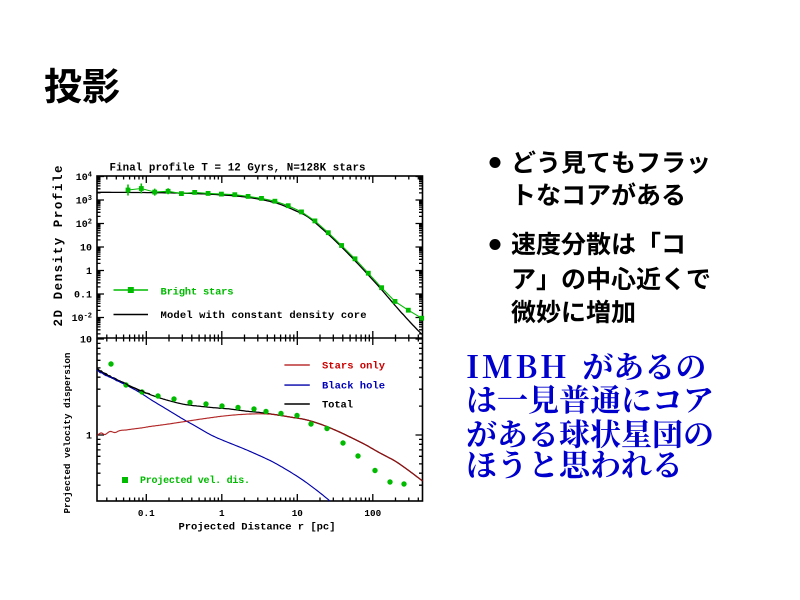 Image resolution: width=800 pixels, height=600 pixels. Describe the element at coordinates (82, 319) in the screenshot. I see `svg-text: 10⁻²` at that location.